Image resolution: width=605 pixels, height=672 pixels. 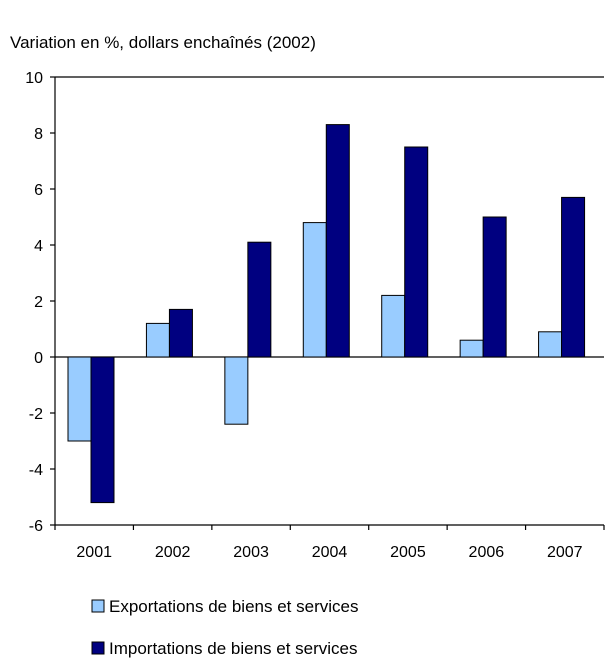 I want to click on bar-importations-2002, so click(x=180, y=333).